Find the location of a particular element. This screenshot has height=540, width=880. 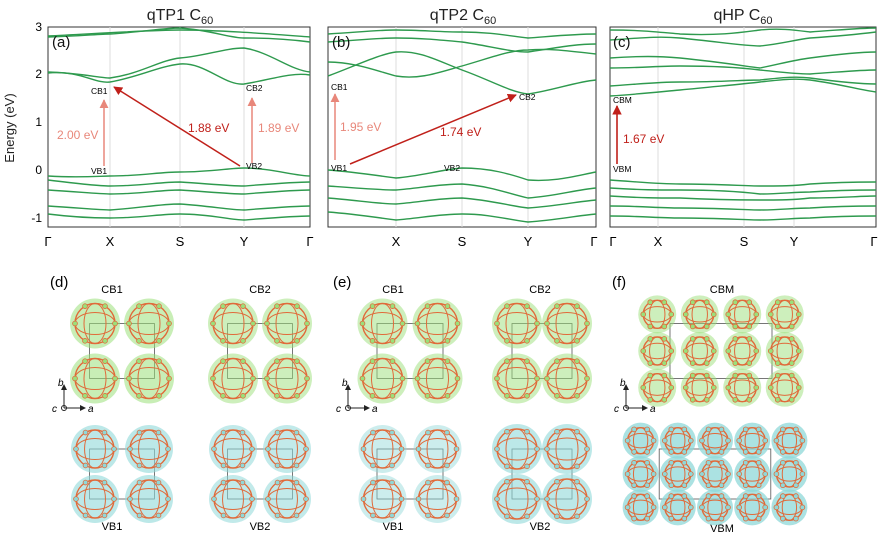

title-a: qTP1 C60 is located at coordinates (180, 17).